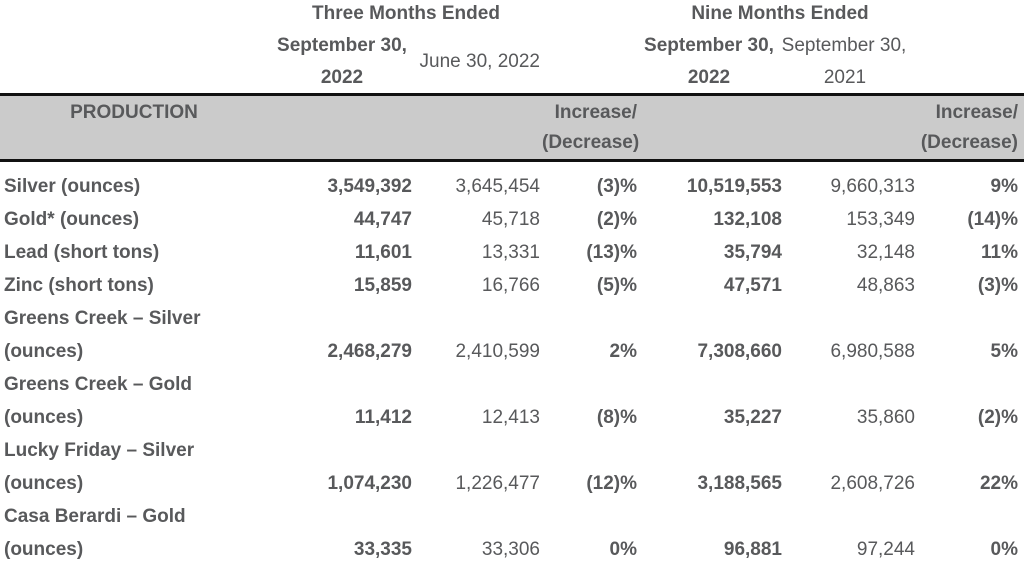 The width and height of the screenshot is (1024, 569). Describe the element at coordinates (885, 285) in the screenshot. I see `value-9m-2021: 48,863` at that location.